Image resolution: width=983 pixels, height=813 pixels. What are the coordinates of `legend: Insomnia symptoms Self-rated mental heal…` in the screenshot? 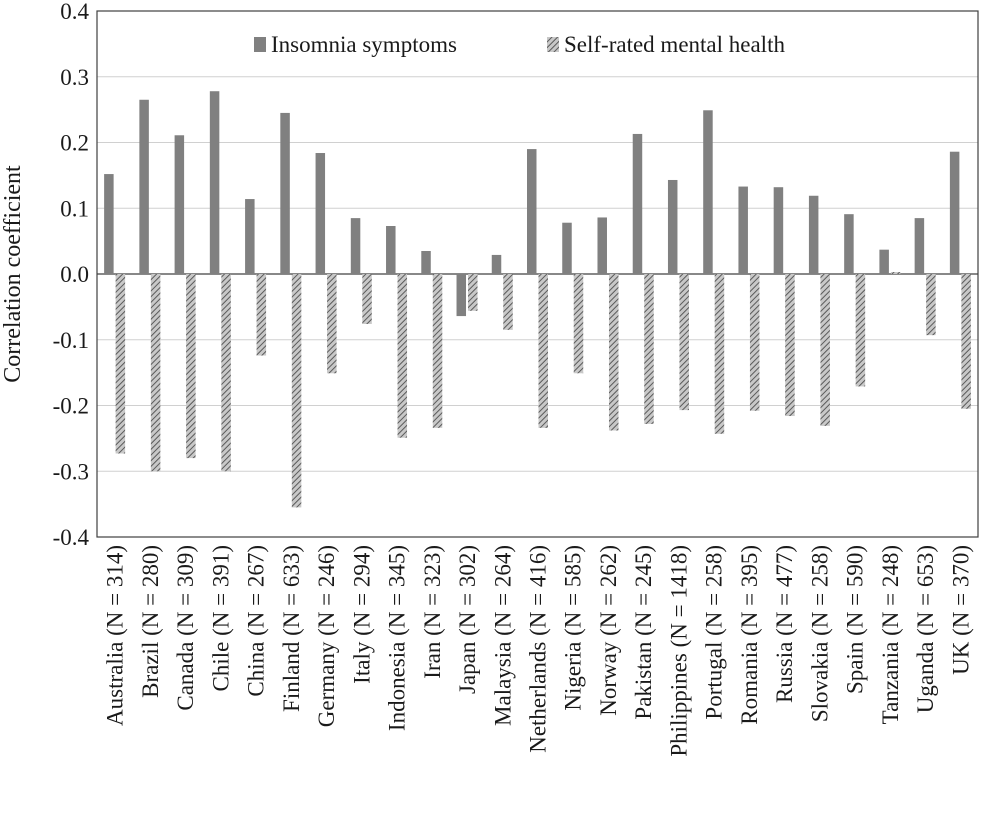 It's located at (519, 44).